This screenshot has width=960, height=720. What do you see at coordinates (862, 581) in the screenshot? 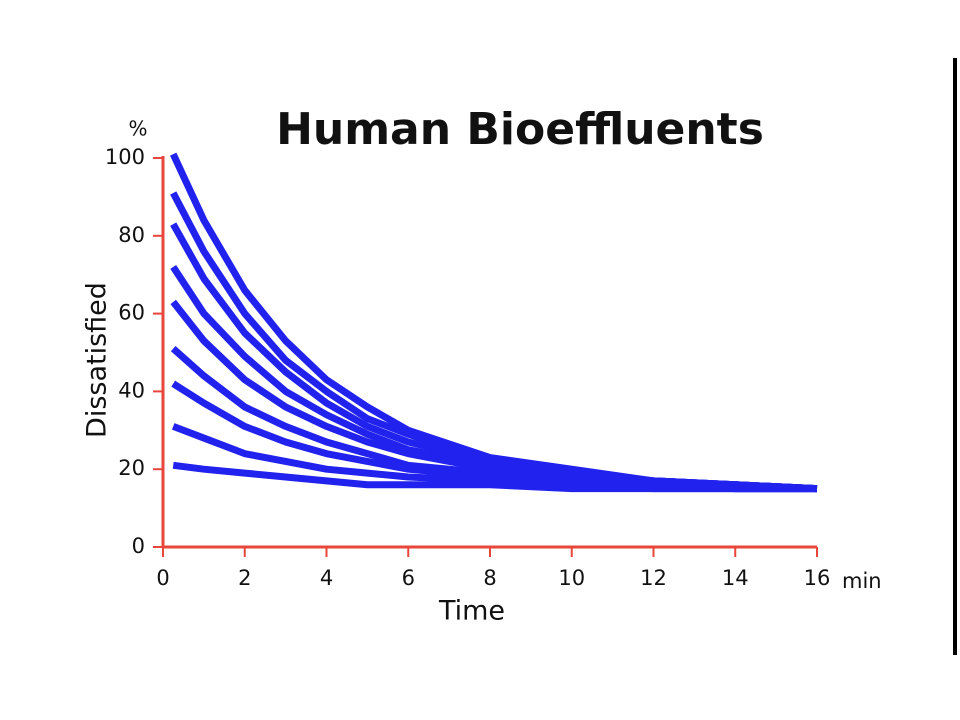
I see `x-unit: min` at bounding box center [862, 581].